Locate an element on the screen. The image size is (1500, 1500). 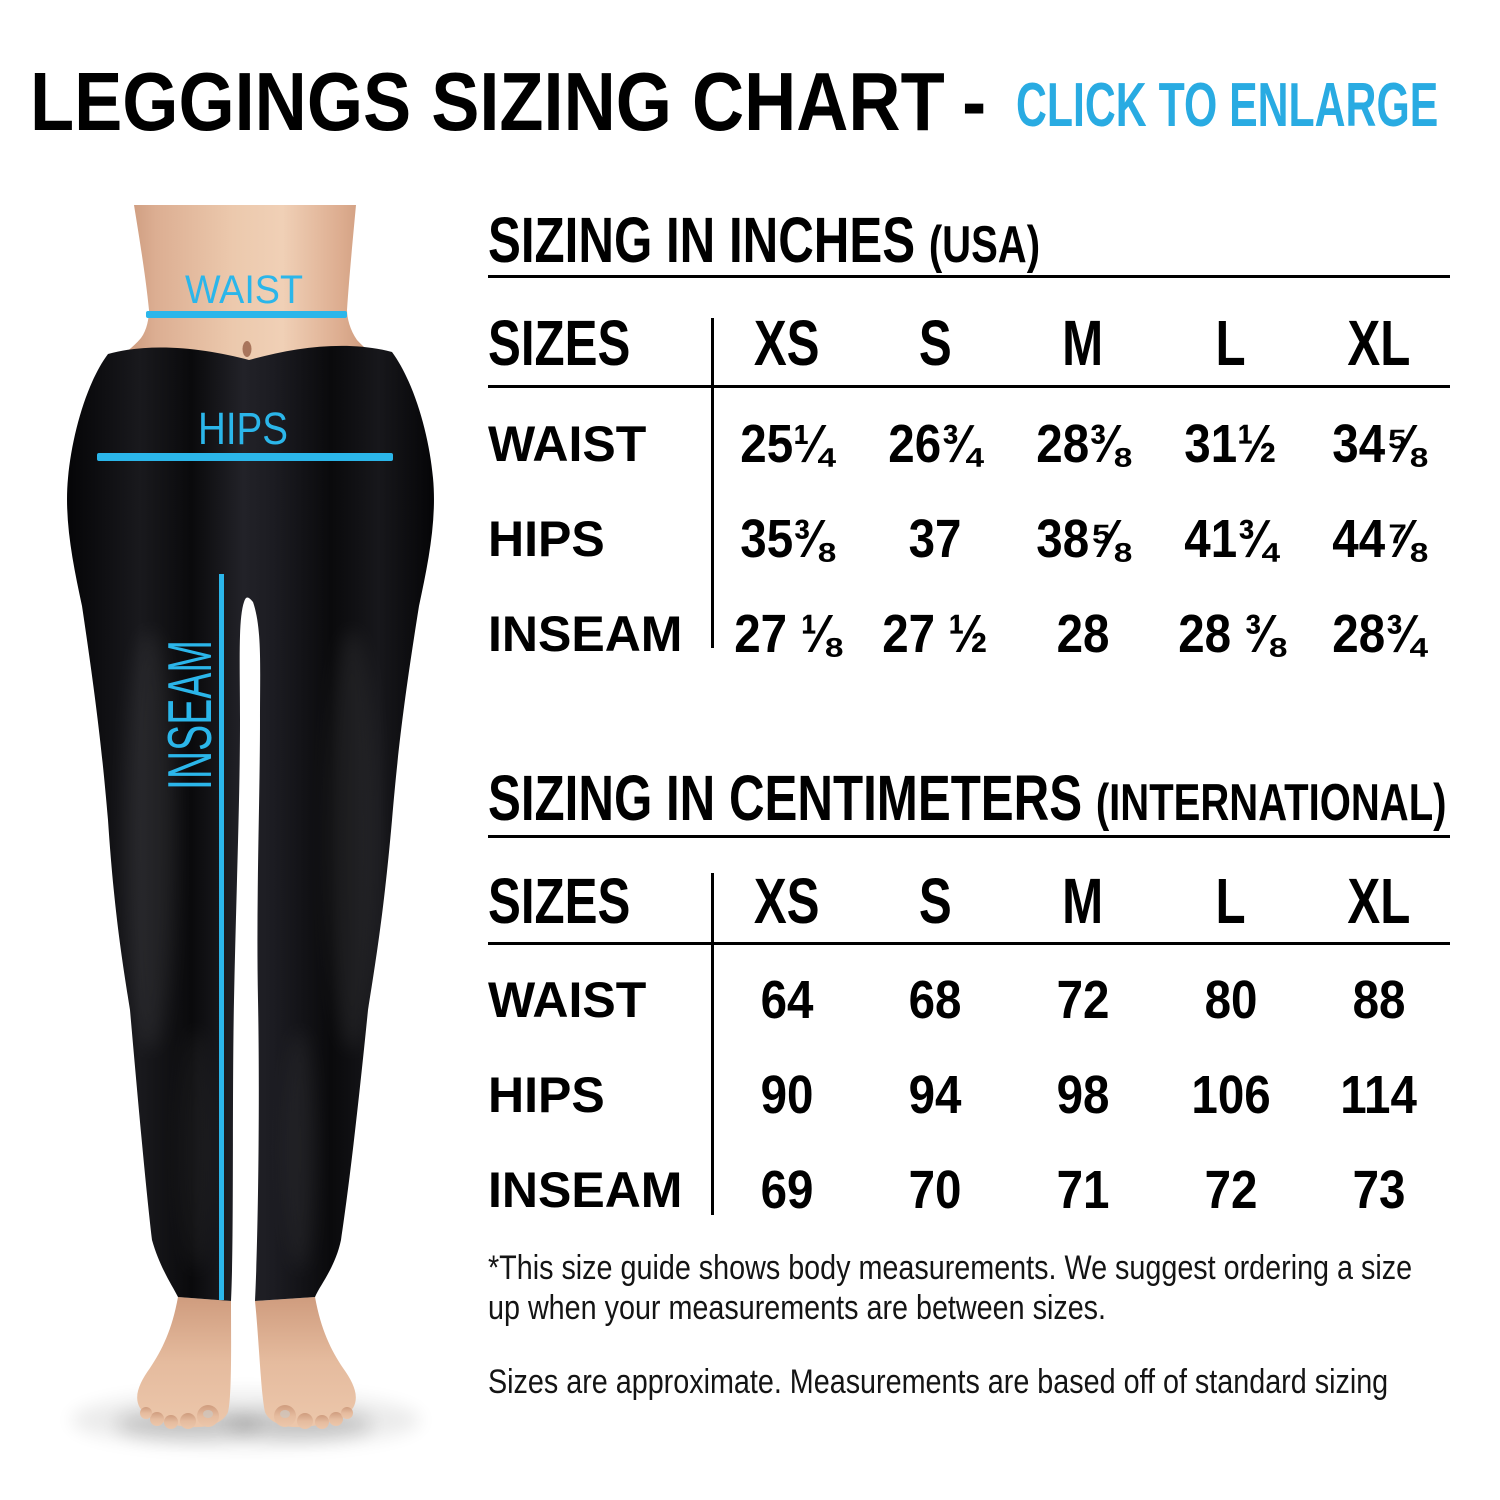
hips-s-cm: 94 is located at coordinates (935, 1094).